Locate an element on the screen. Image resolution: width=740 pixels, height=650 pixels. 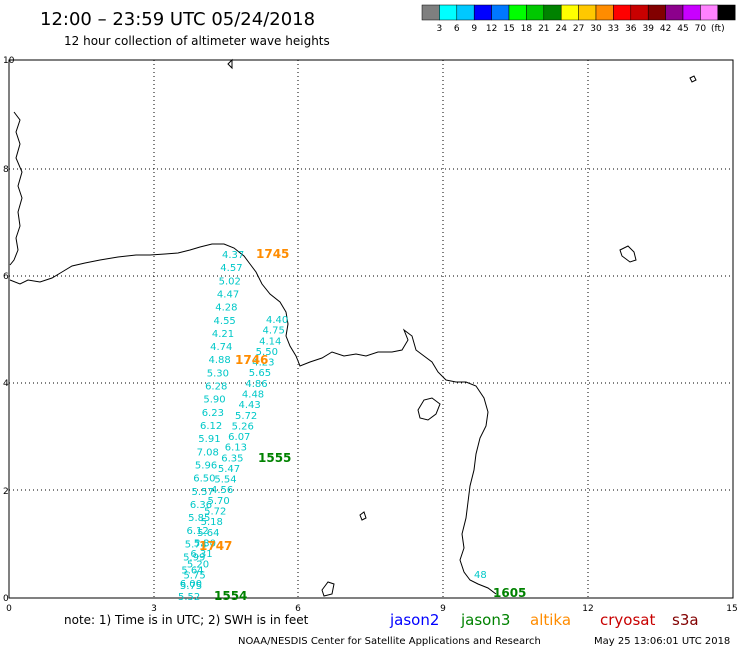
x-tick-label: 9 is located at coordinates (443, 609).